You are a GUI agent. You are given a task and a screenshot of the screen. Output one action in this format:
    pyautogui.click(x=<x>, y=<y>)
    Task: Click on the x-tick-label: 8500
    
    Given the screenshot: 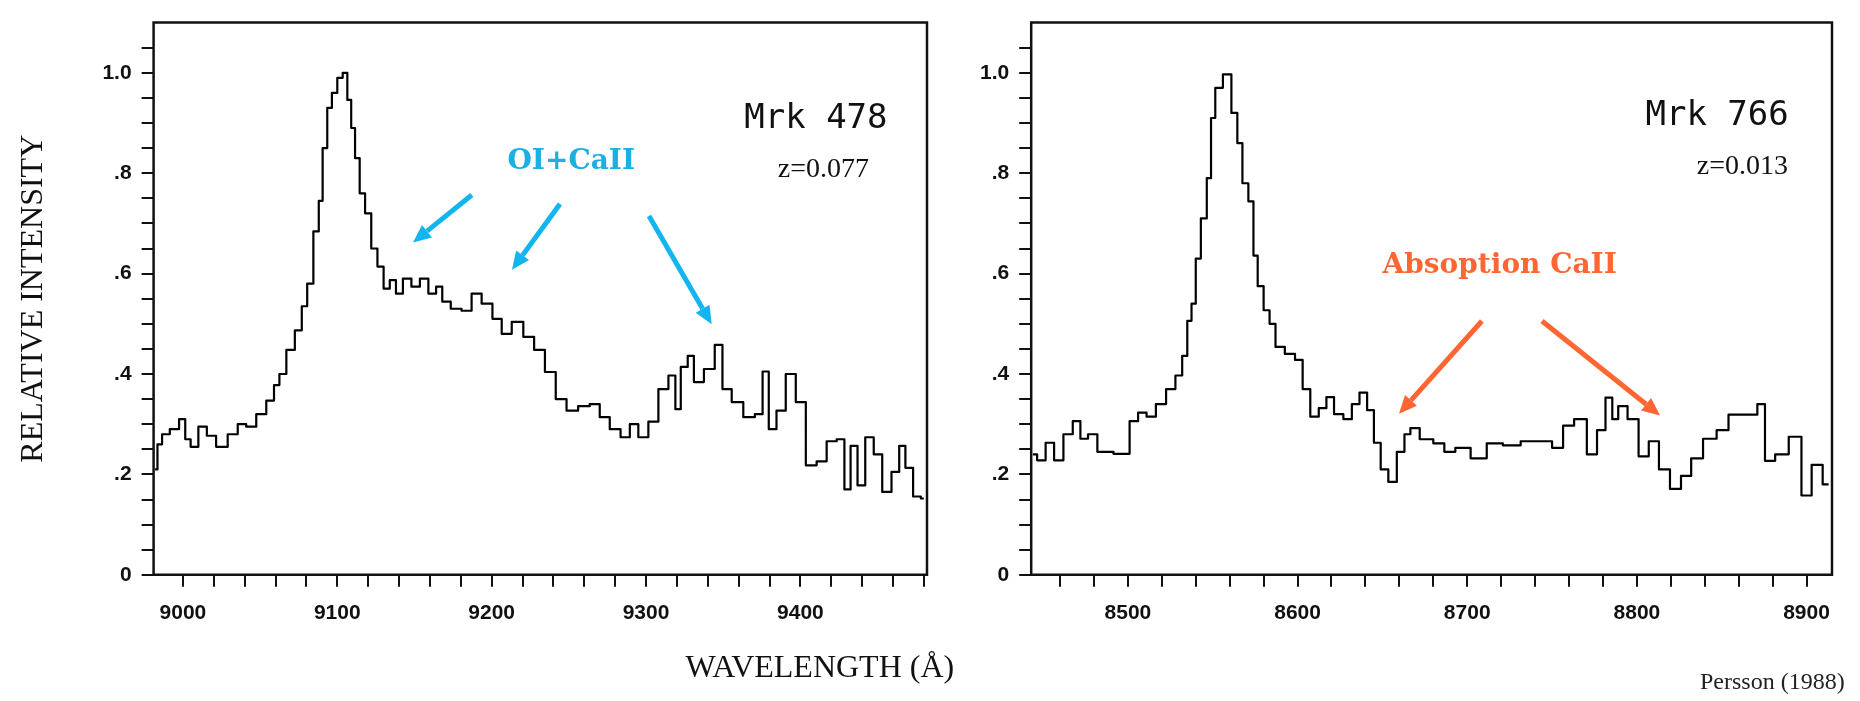 What is the action you would take?
    pyautogui.click(x=1128, y=612)
    